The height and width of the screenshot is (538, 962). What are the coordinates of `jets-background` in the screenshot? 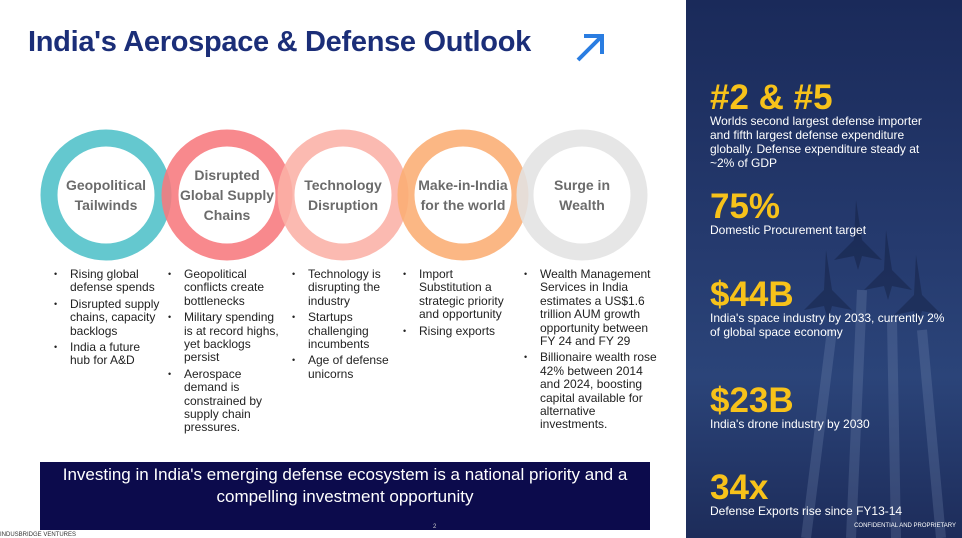 It's located at (873, 369).